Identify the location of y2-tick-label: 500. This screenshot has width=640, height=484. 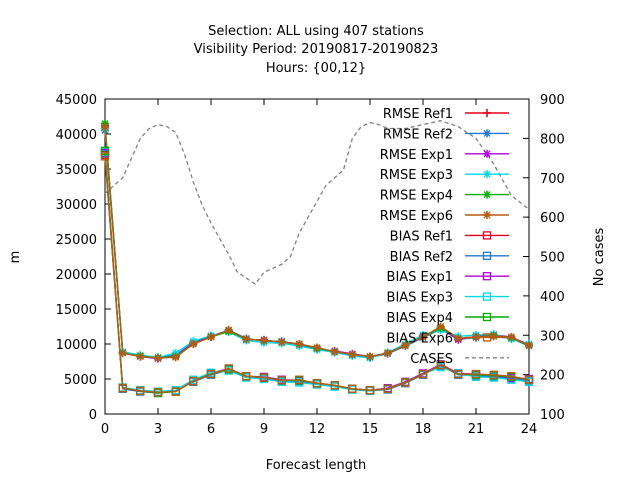
(552, 258).